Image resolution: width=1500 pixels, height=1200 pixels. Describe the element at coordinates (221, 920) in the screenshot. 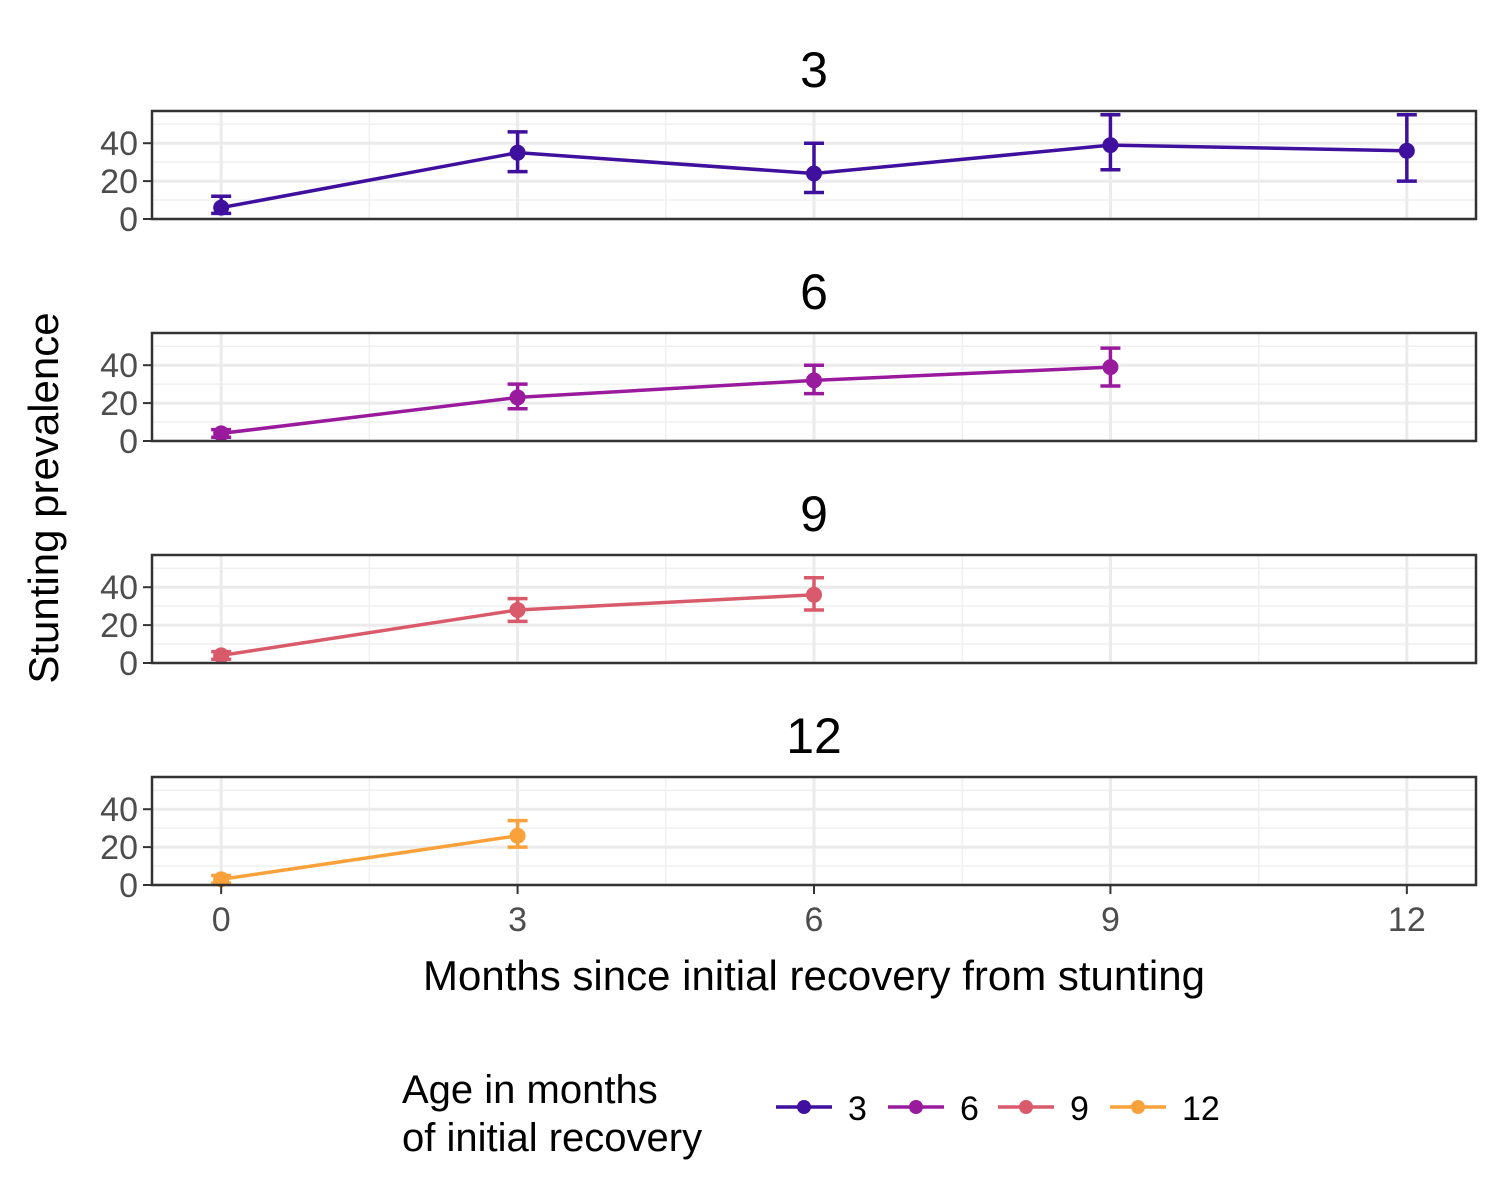

I see `x-tick-label: 0` at that location.